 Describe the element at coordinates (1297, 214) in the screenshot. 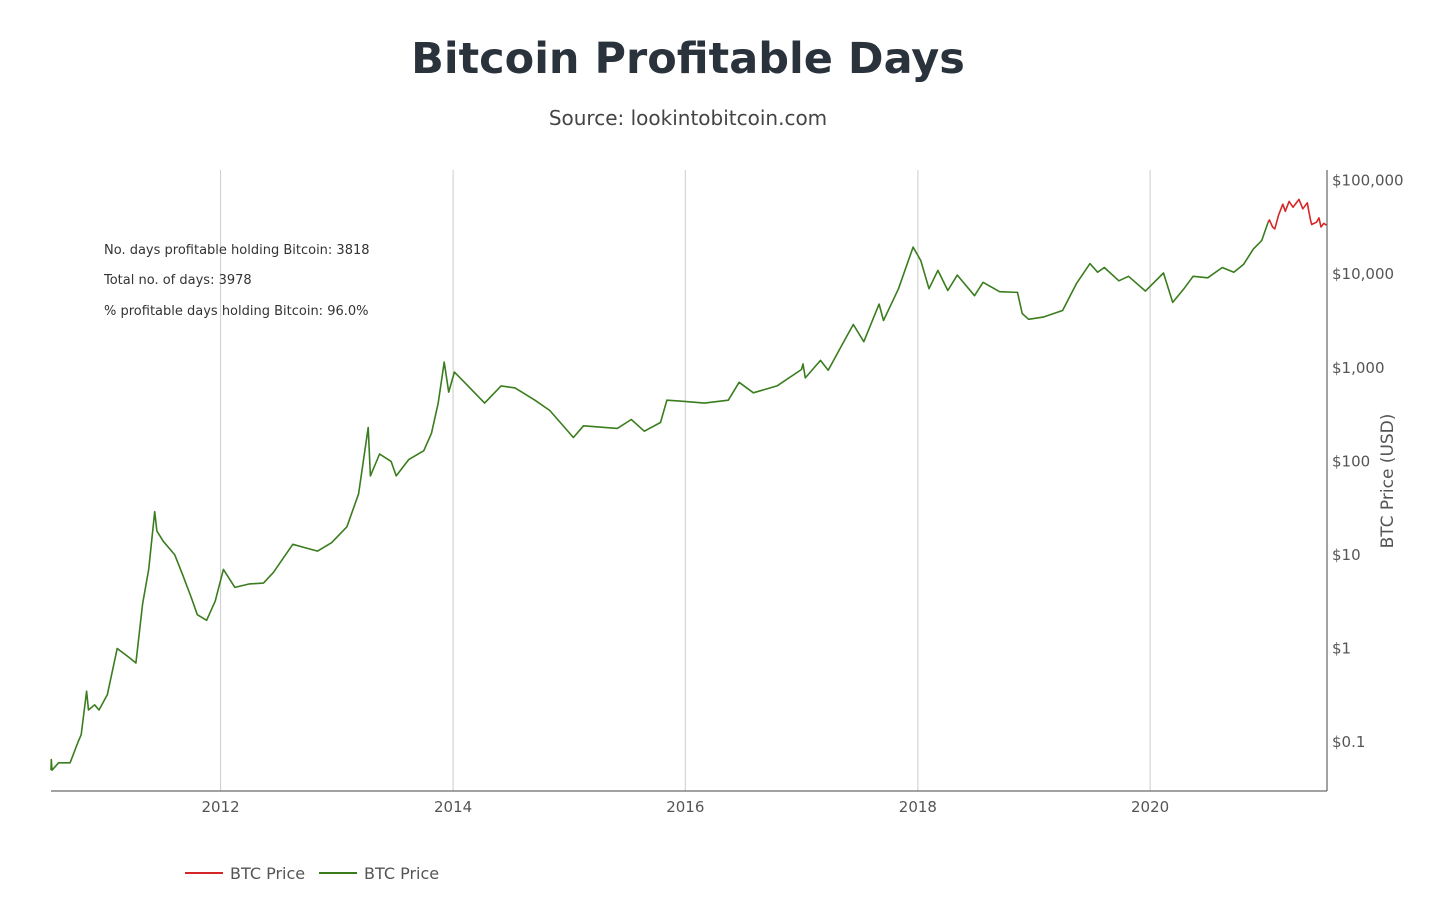

I see `btc-price-line-red` at that location.